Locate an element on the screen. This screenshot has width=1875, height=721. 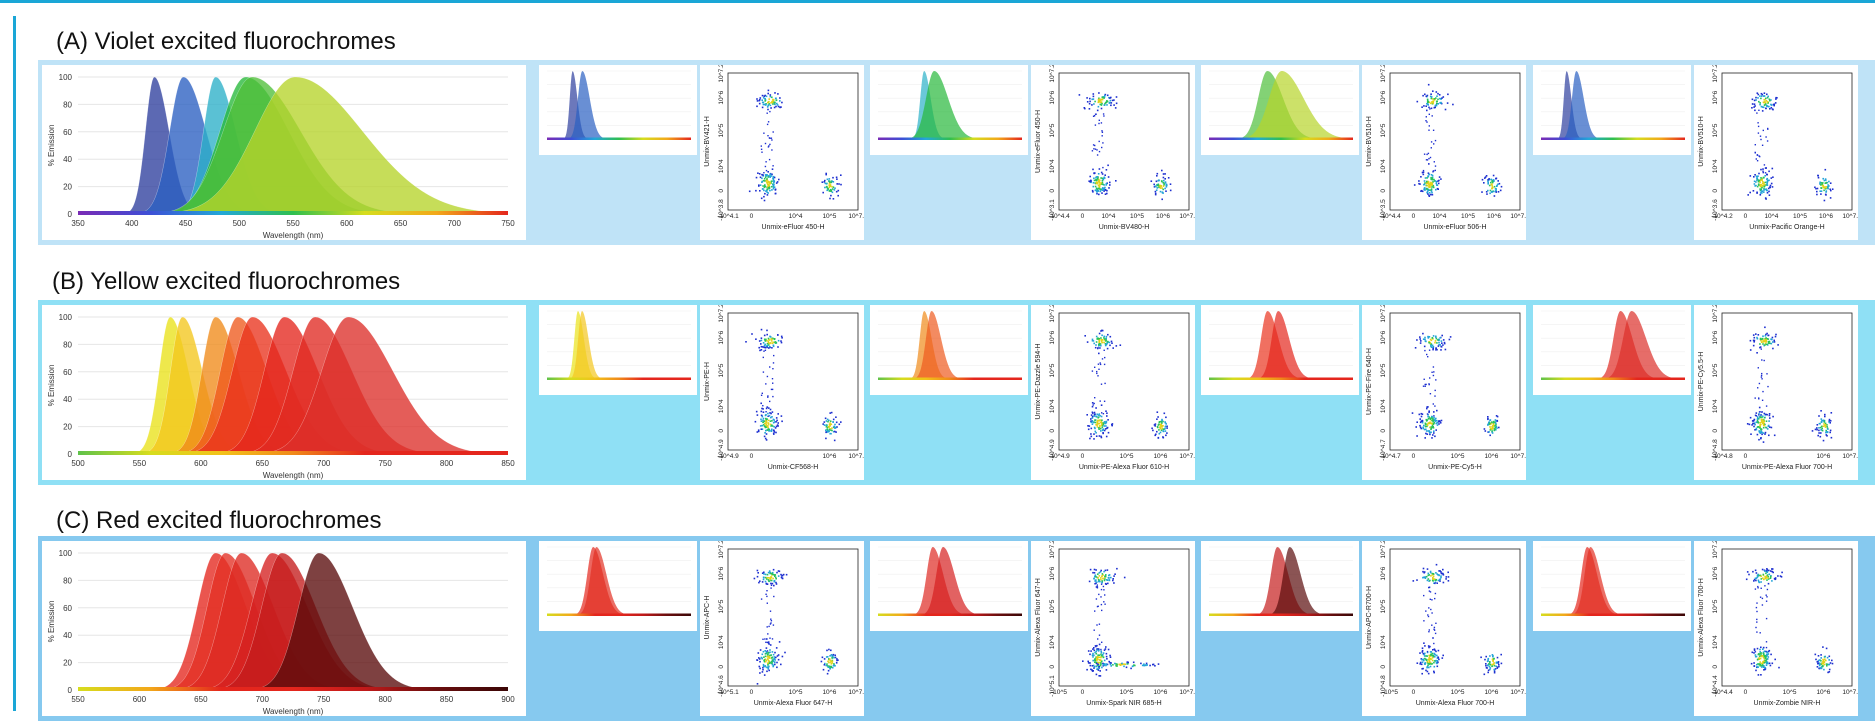
y-tick-label: 10^4 is located at coordinates (721, 642).